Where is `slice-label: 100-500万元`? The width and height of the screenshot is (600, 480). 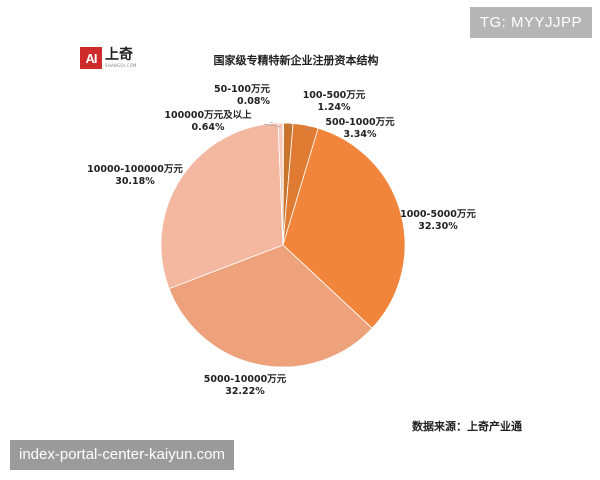
slice-label: 100-500万元 is located at coordinates (334, 95).